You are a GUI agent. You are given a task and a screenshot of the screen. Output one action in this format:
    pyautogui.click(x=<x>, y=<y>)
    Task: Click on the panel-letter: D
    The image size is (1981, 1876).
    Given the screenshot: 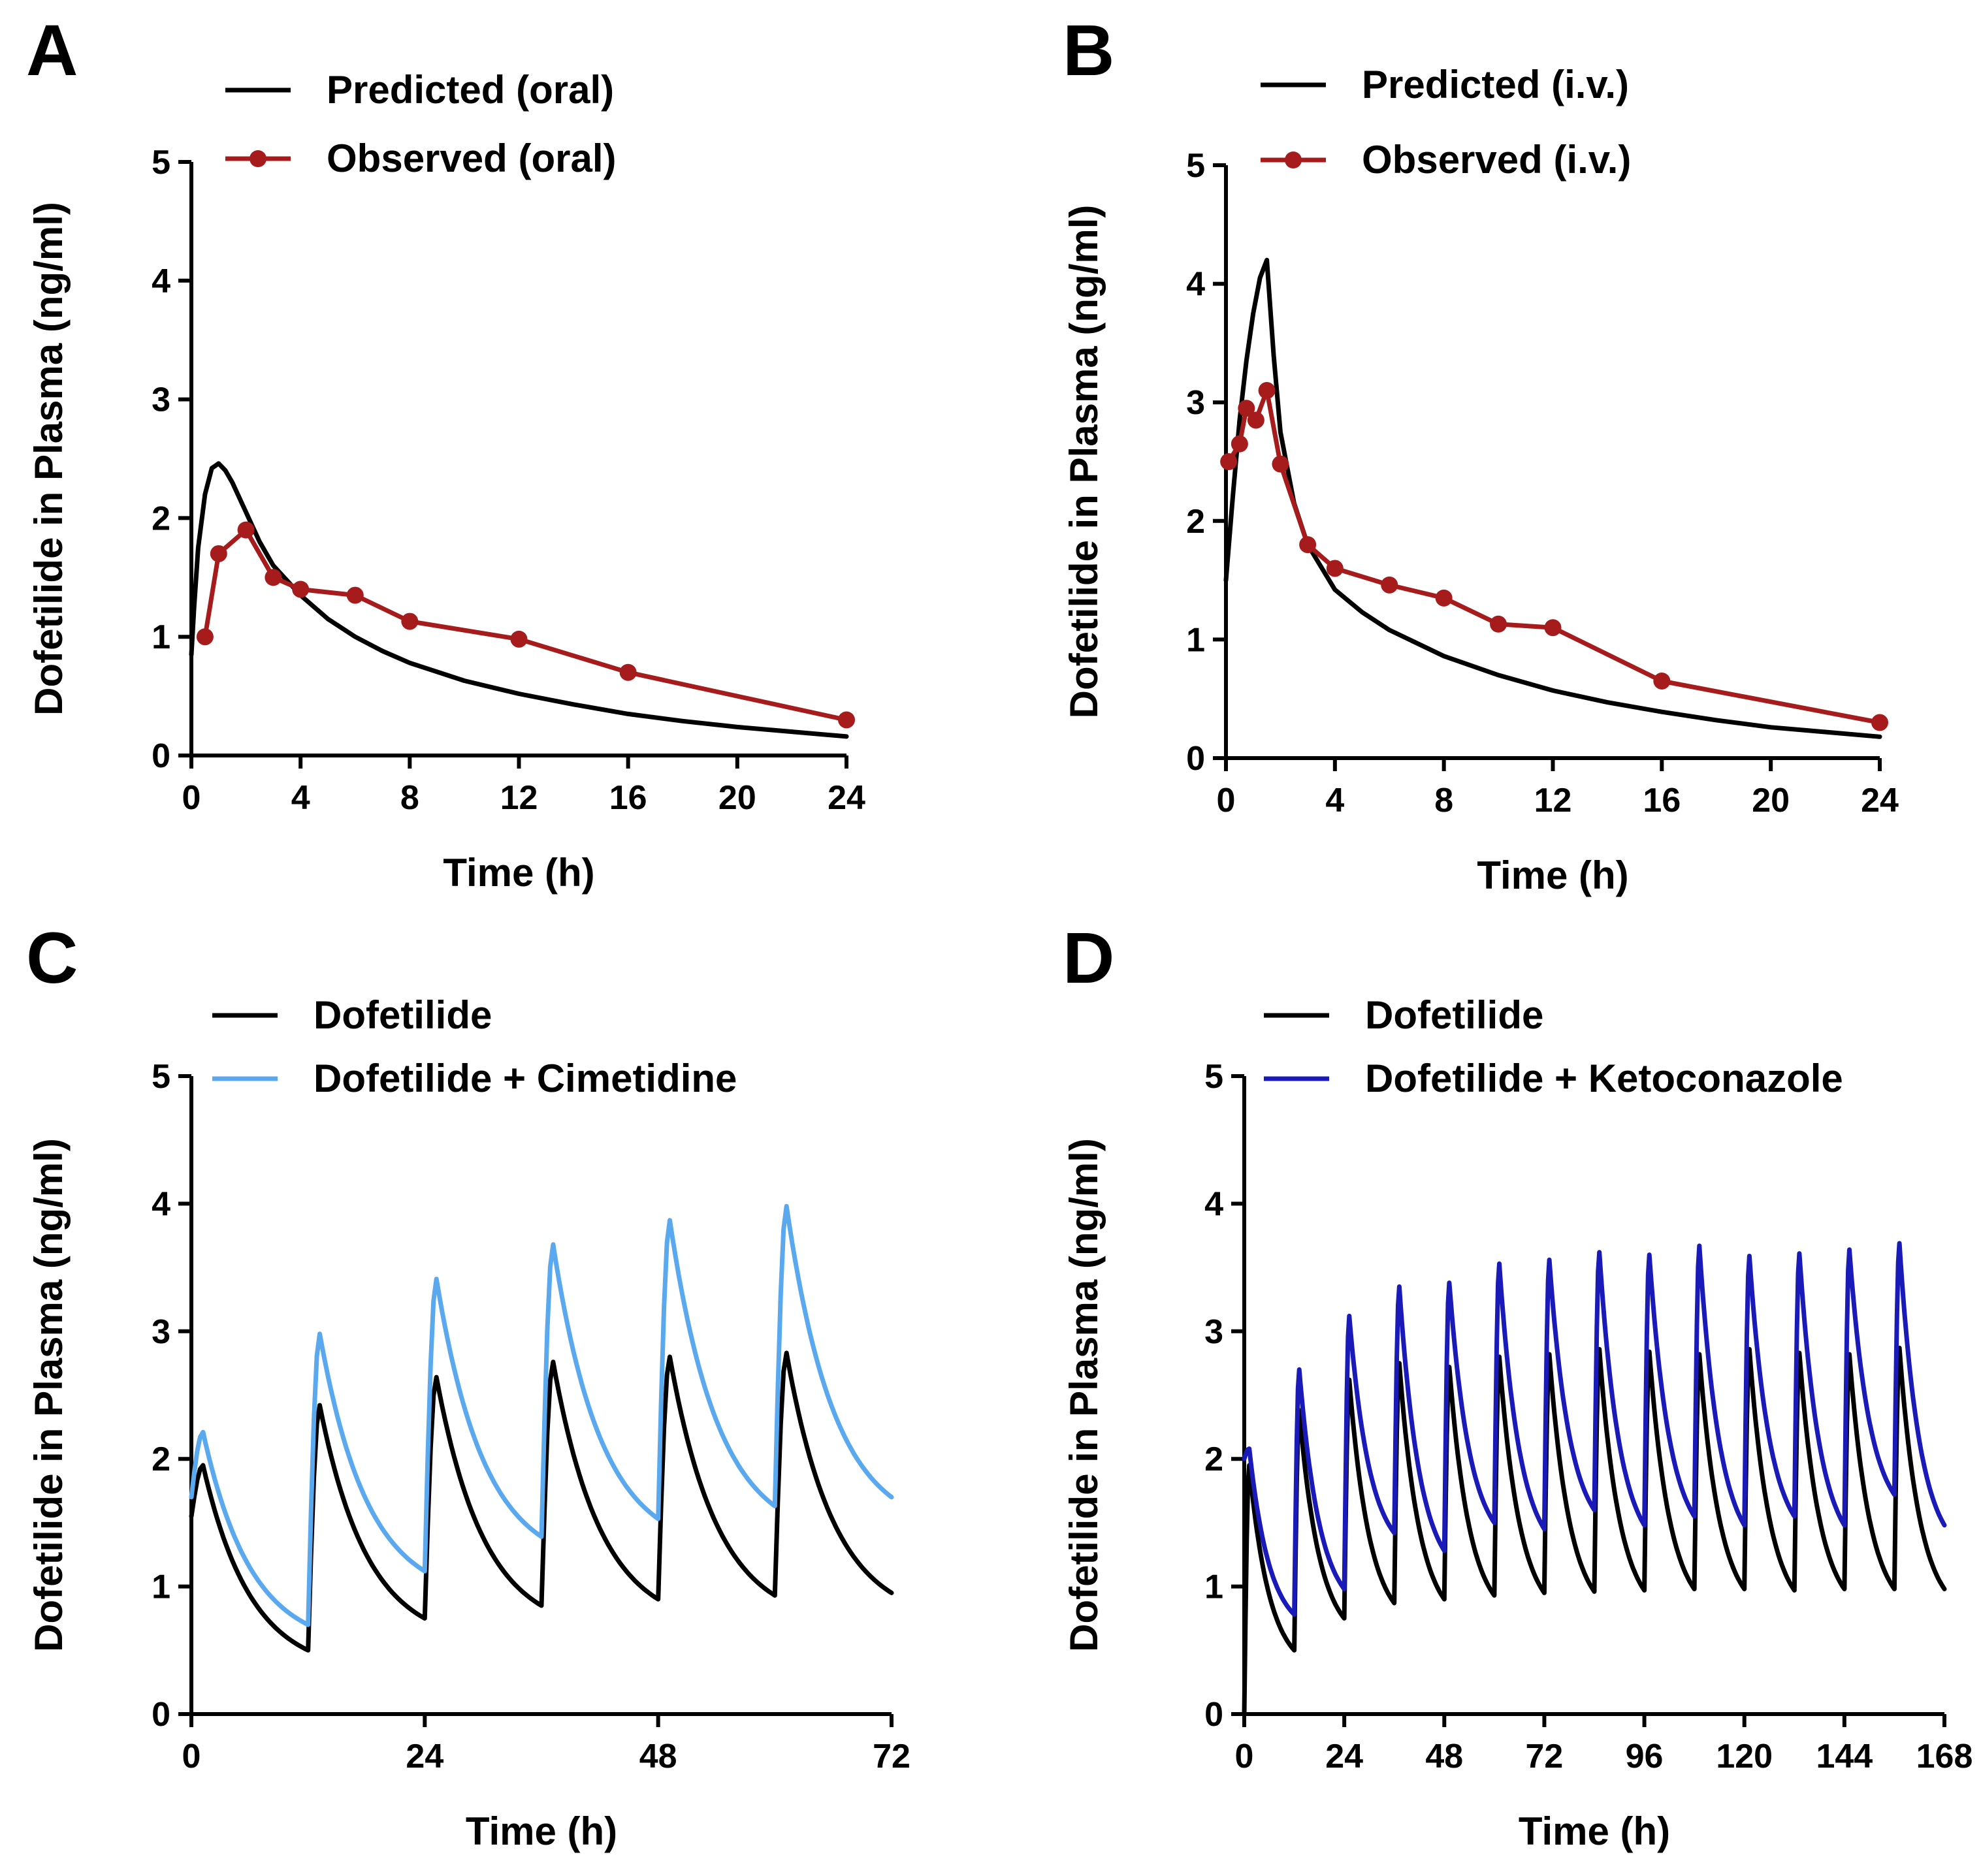 What is the action you would take?
    pyautogui.click(x=1089, y=958)
    